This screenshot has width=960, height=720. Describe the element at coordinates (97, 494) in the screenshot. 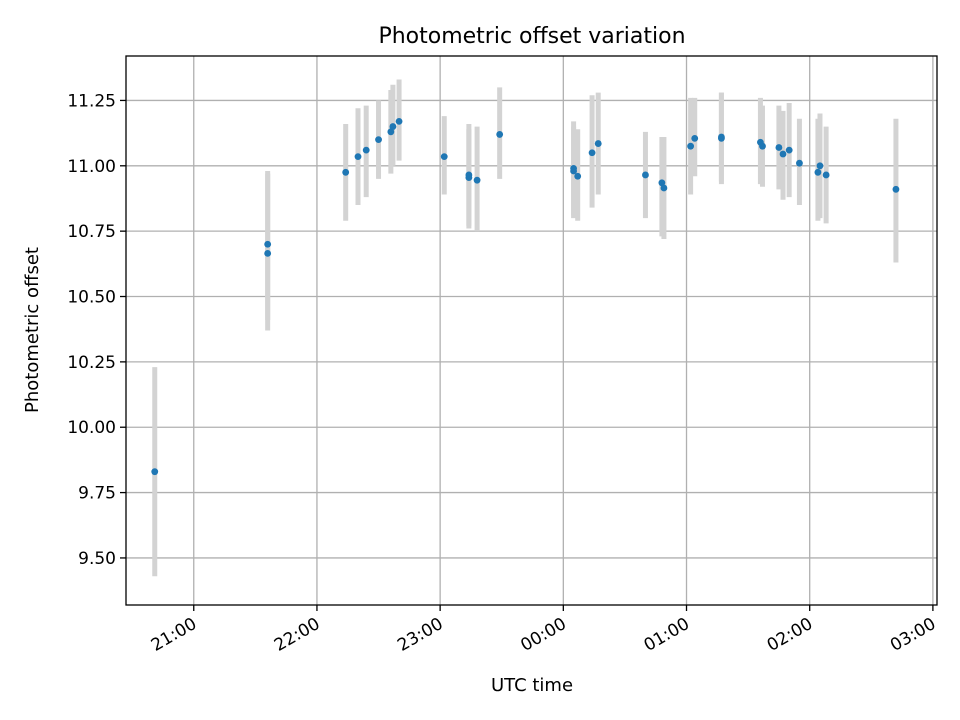

I see `y-tick-label: 9.75` at that location.